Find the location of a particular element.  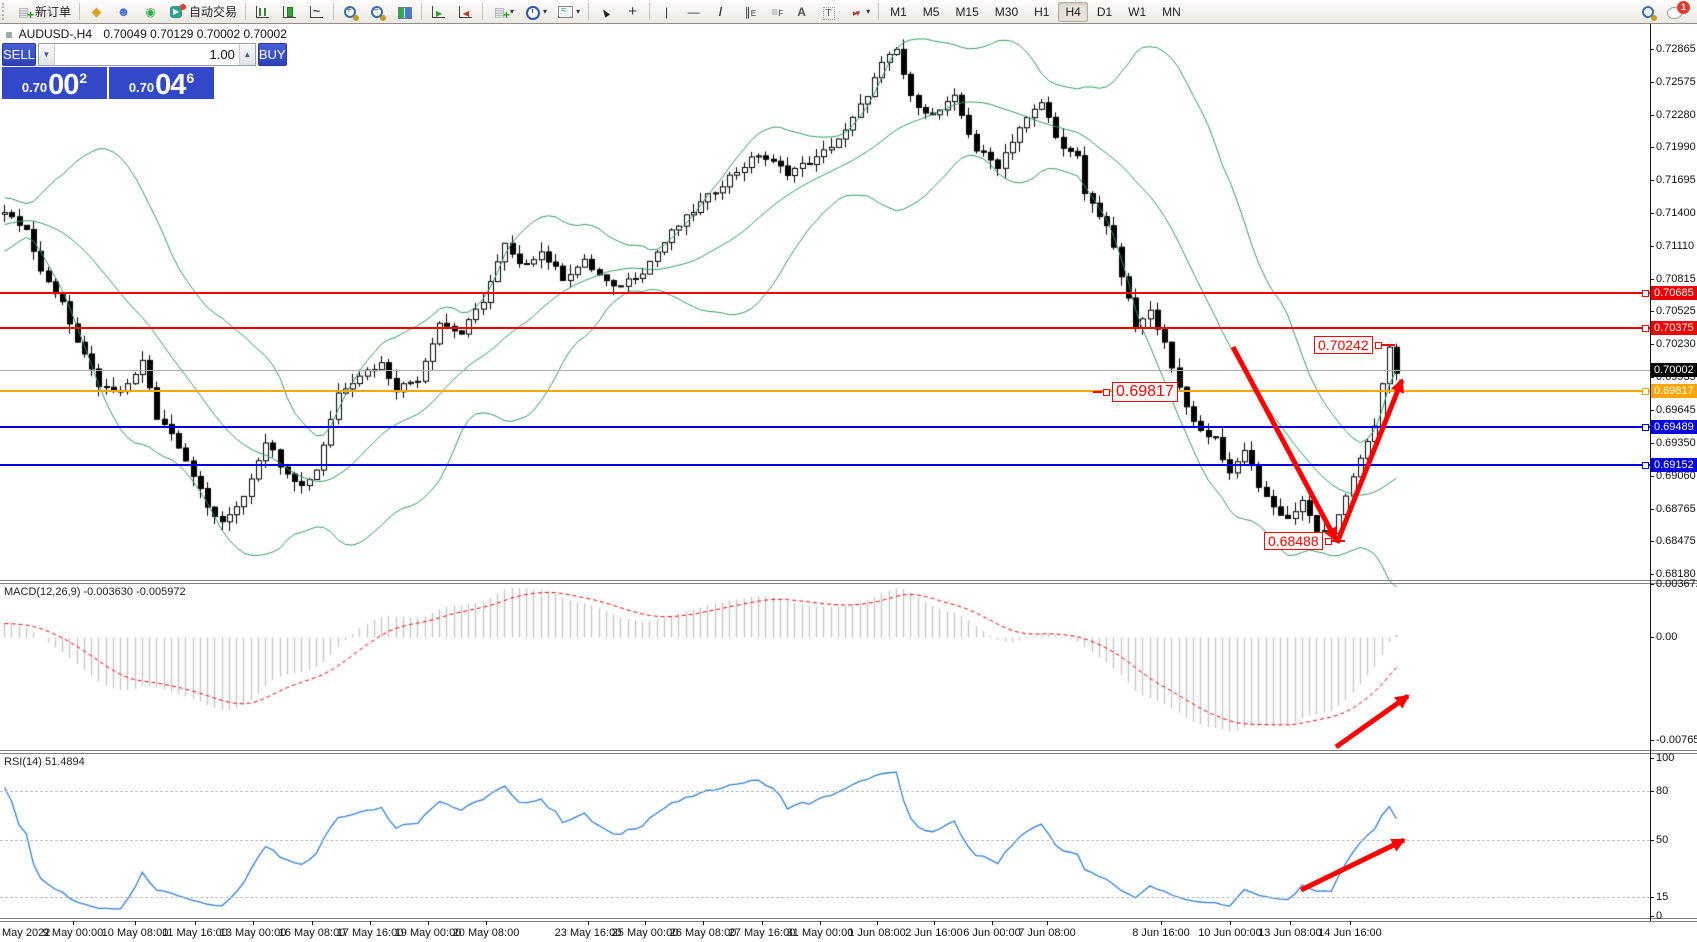

annotation-price-label: 0.69817 is located at coordinates (1145, 392).